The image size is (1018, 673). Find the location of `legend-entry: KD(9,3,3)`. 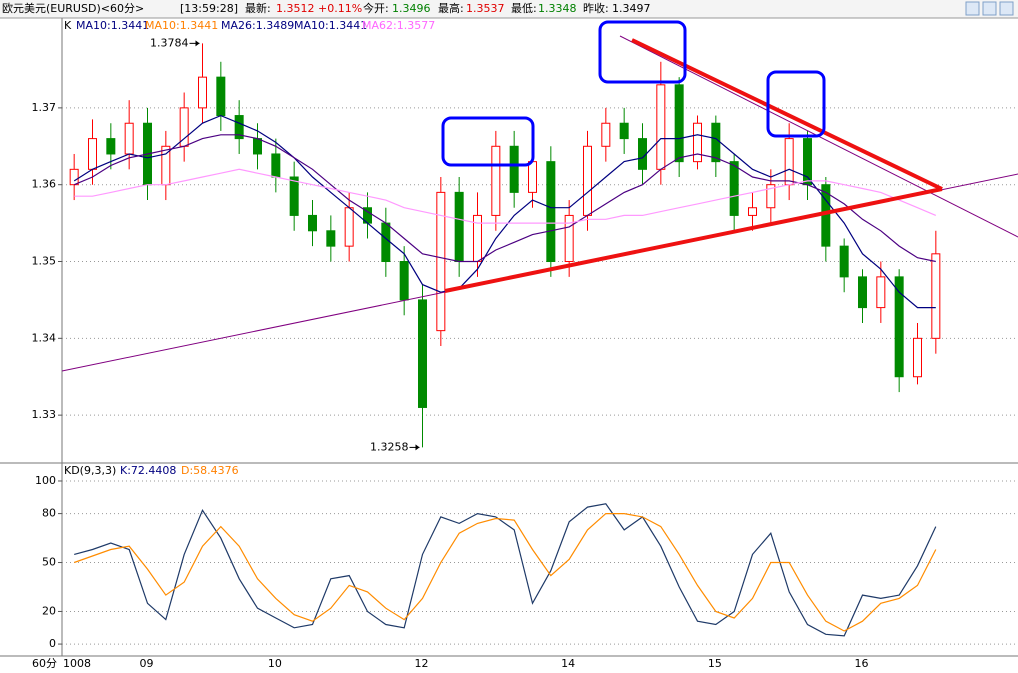

legend-entry: KD(9,3,3) is located at coordinates (90, 470).